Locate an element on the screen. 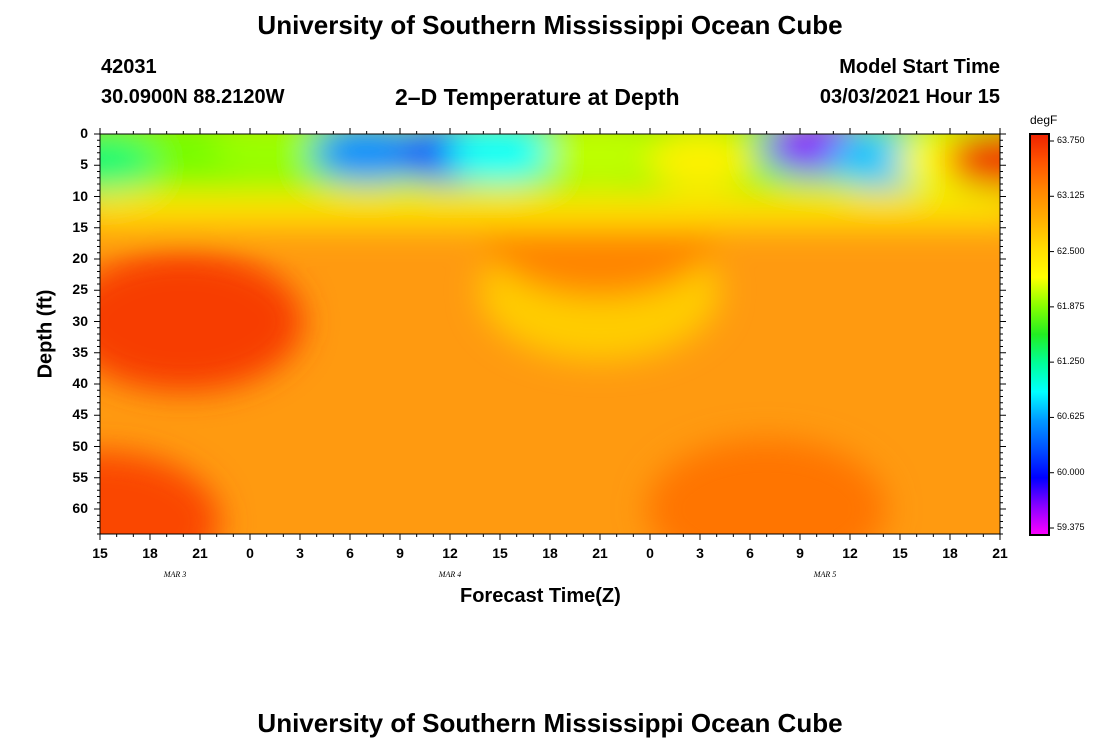 This screenshot has height=750, width=1100. thermocline-band is located at coordinates (550, 206).